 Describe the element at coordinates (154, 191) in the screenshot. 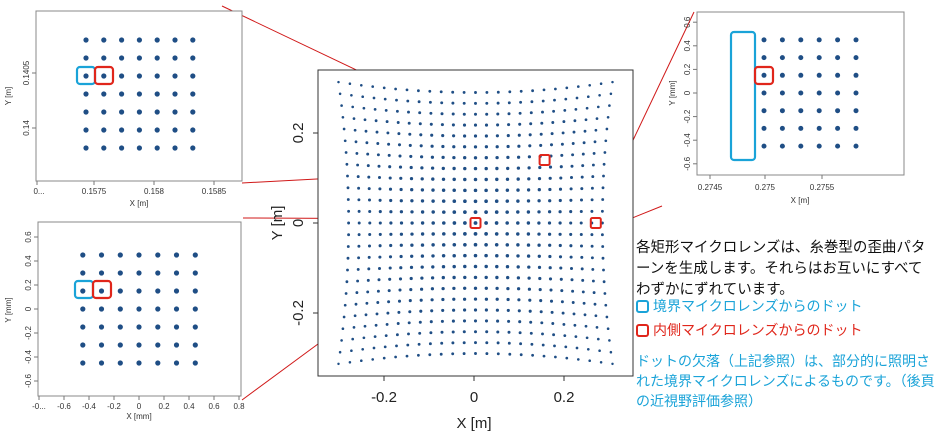

I see `inset-tl-xtick: 0.158` at that location.